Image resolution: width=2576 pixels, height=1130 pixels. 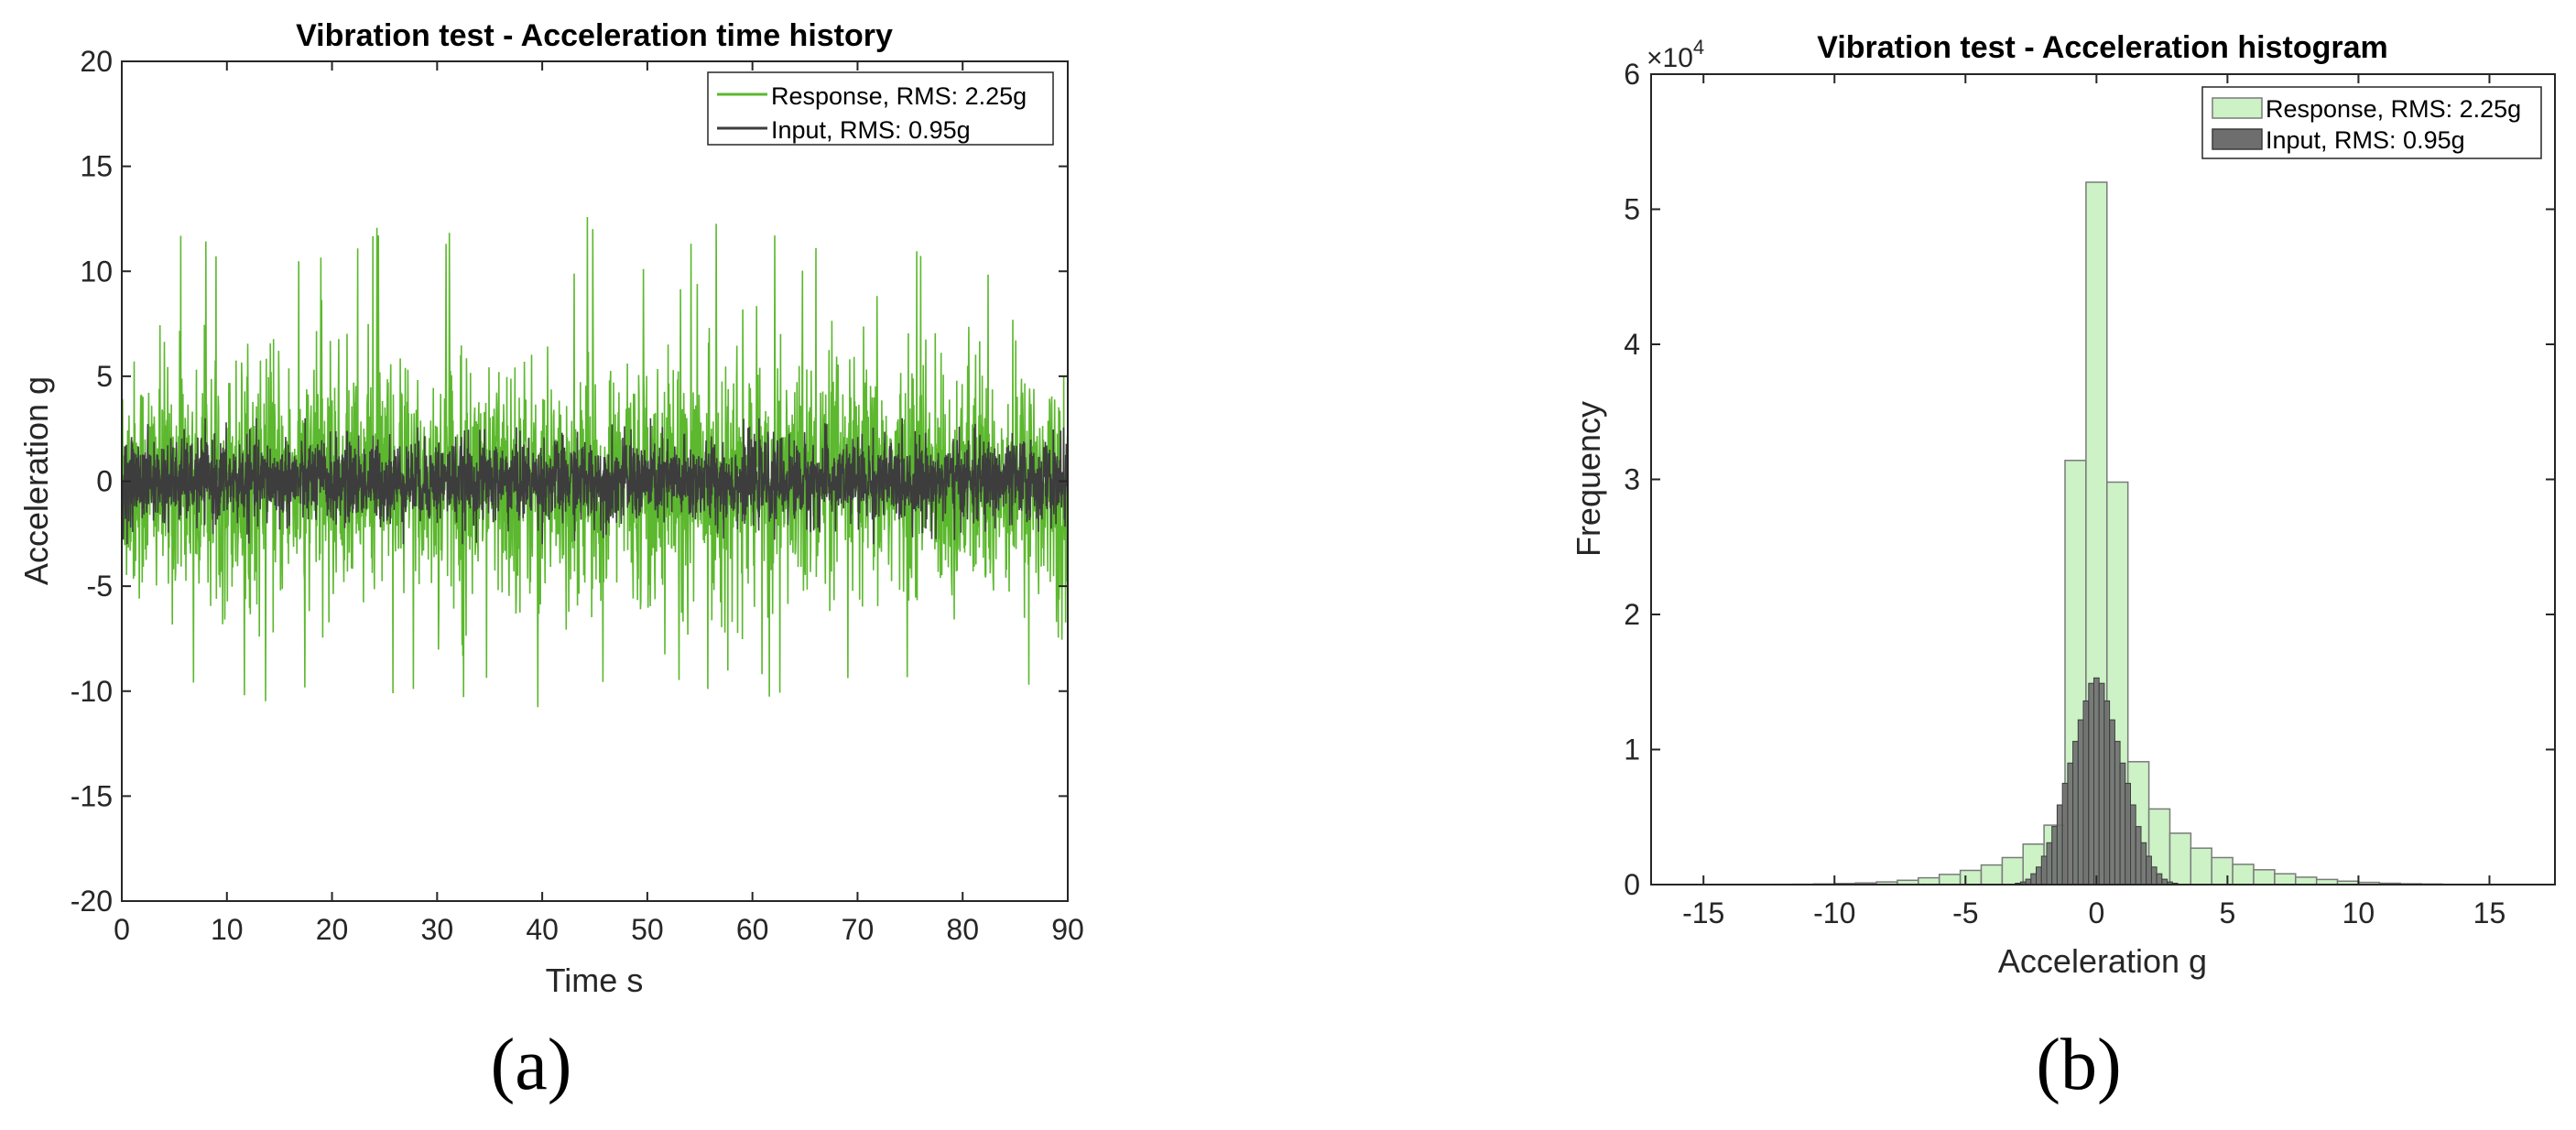 What do you see at coordinates (962, 929) in the screenshot?
I see `x-tick-label: 80` at bounding box center [962, 929].